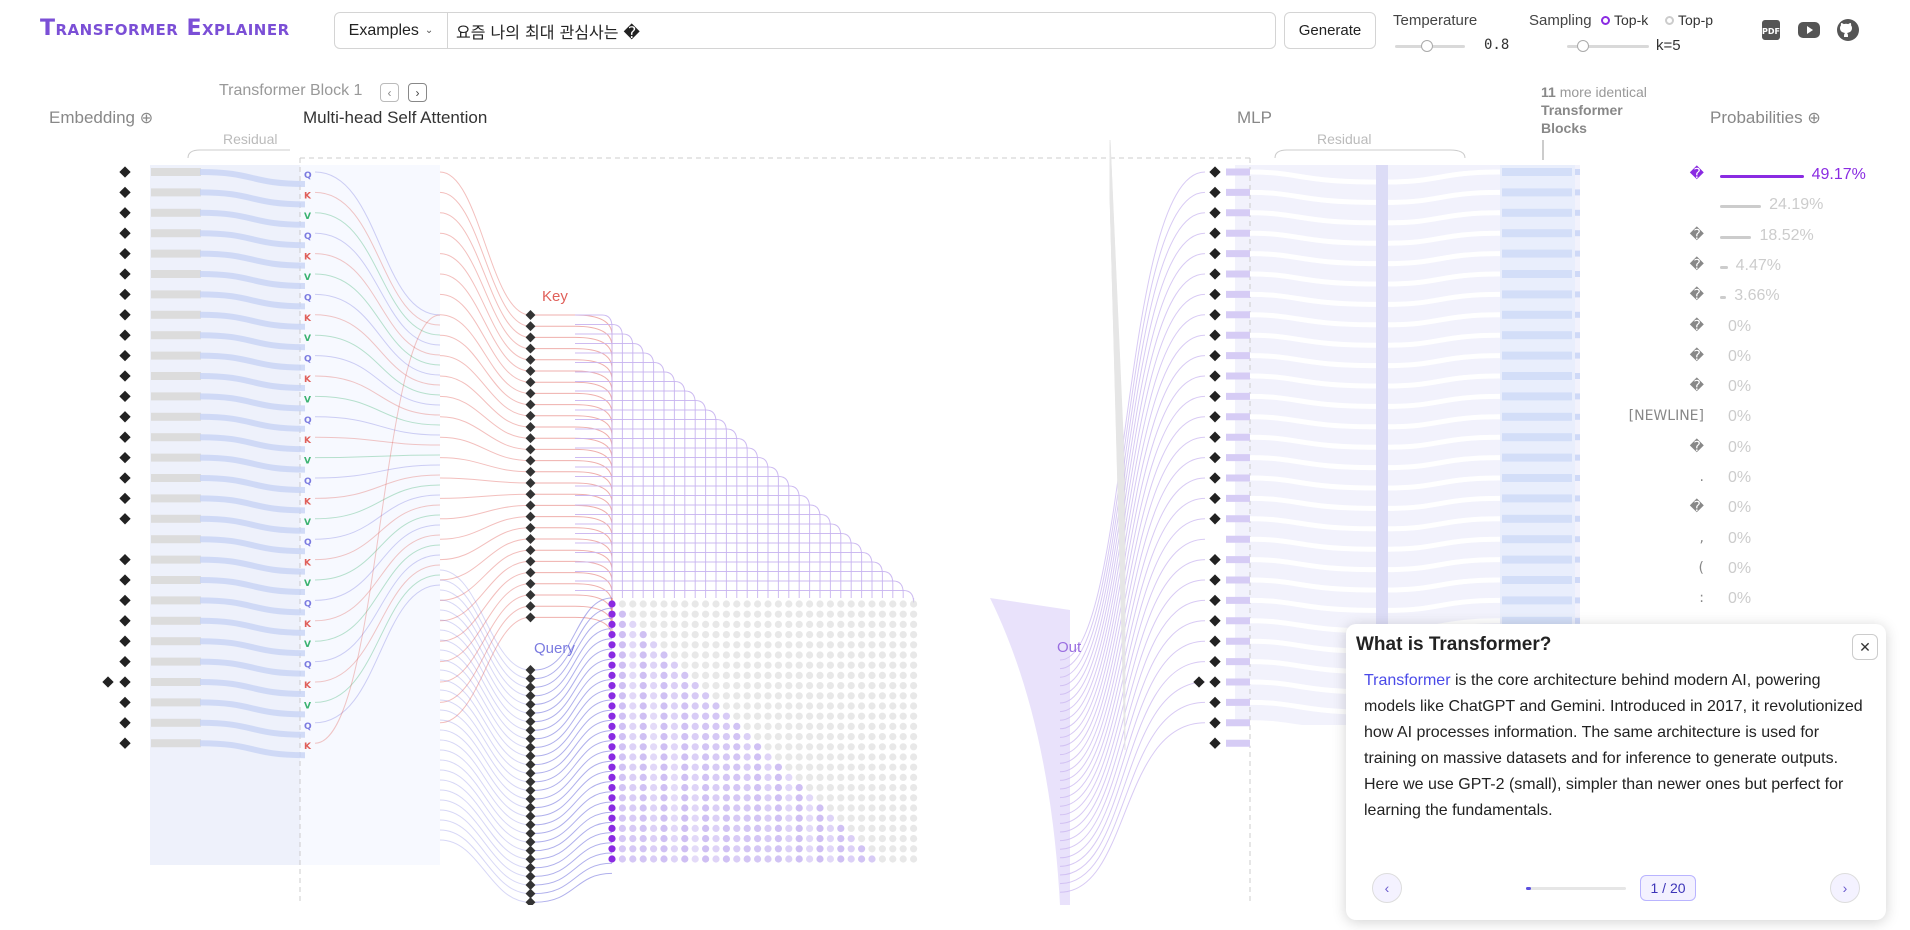  Describe the element at coordinates (1755, 570) in the screenshot. I see `probability-row: (0%` at that location.